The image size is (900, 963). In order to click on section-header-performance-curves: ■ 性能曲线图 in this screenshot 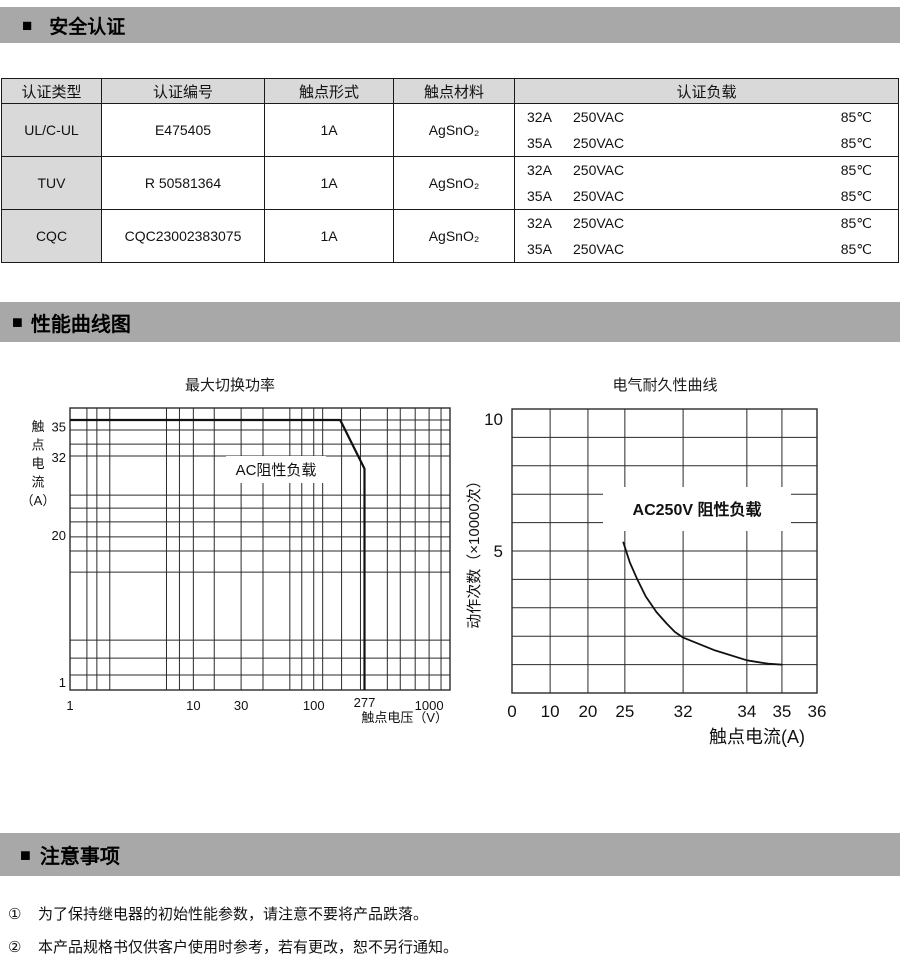, I will do `click(450, 322)`.